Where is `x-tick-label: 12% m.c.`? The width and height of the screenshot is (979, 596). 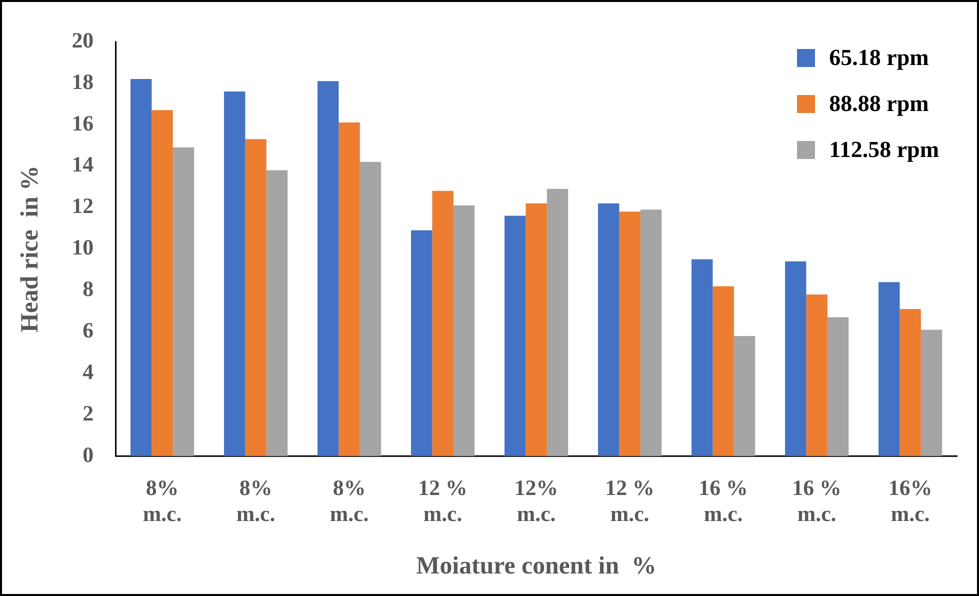
x-tick-label: 12% m.c. is located at coordinates (536, 501).